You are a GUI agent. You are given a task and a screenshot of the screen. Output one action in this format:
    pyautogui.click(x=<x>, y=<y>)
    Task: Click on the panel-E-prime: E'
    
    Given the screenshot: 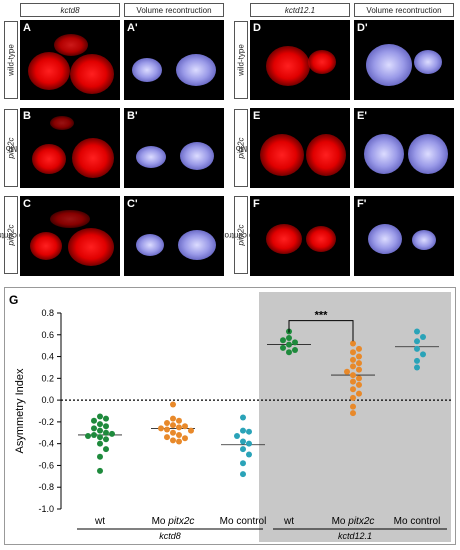 What is the action you would take?
    pyautogui.click(x=404, y=148)
    